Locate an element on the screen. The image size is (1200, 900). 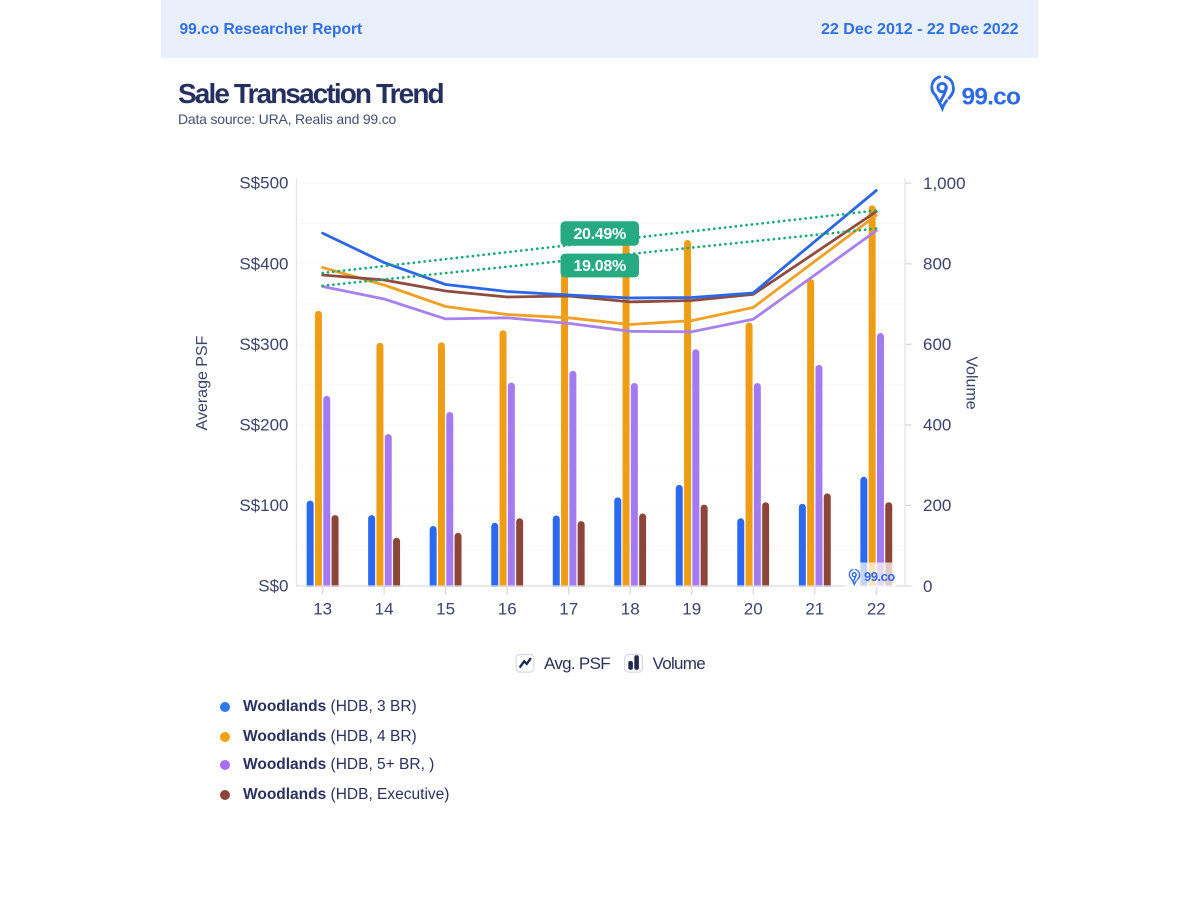
svg-text: S$0 is located at coordinates (273, 586).